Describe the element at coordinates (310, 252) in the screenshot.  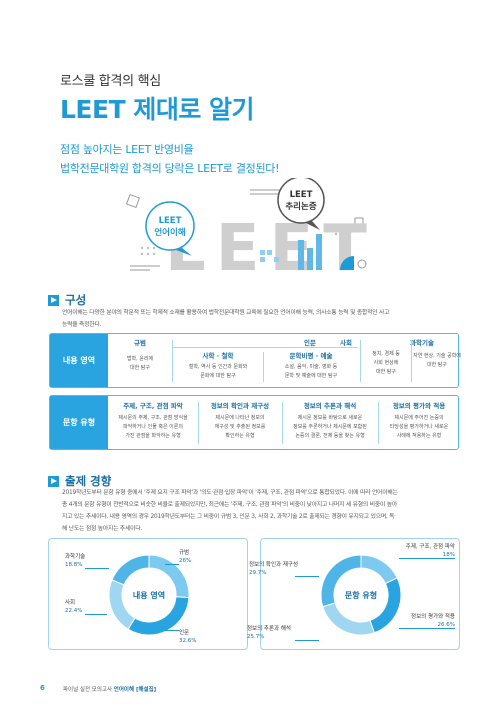
I see `deco-bars-icon` at that location.